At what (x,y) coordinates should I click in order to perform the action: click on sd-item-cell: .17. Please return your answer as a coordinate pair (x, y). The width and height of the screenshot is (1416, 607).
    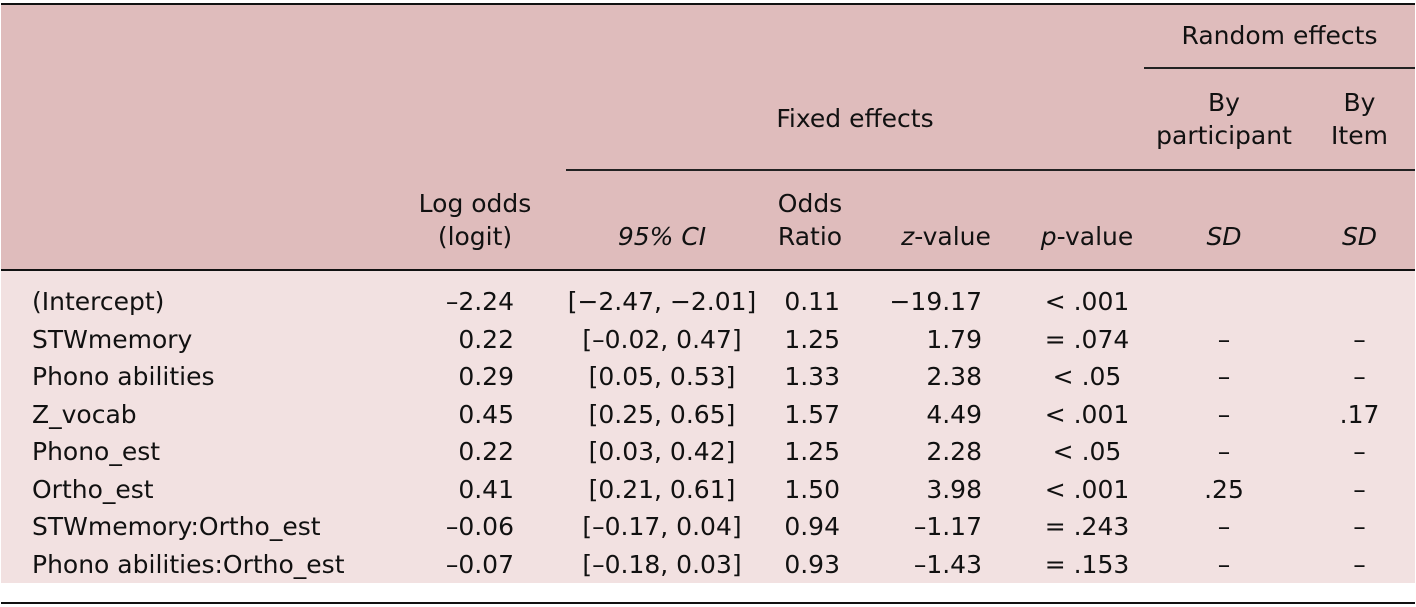
    Looking at the image, I should click on (1360, 414).